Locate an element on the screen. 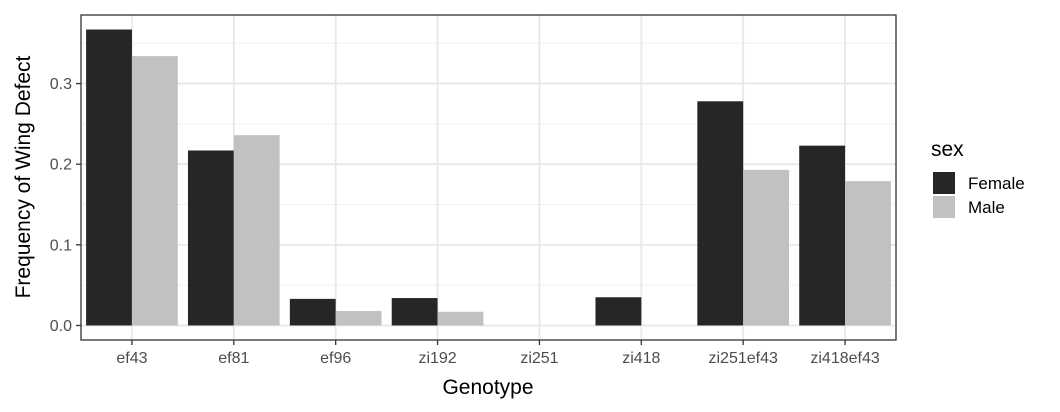 The width and height of the screenshot is (1060, 412). x-tick-label: zi251ef43 is located at coordinates (742, 358).